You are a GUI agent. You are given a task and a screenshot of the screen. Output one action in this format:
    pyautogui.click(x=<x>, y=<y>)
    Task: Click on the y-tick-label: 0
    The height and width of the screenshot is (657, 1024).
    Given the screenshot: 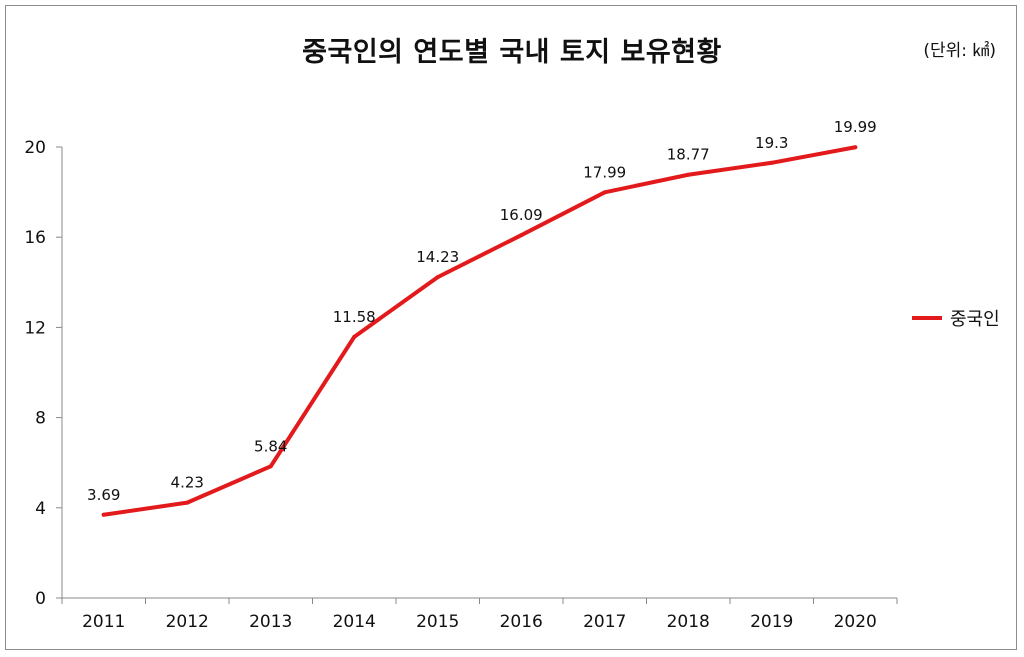 What is the action you would take?
    pyautogui.click(x=40, y=599)
    